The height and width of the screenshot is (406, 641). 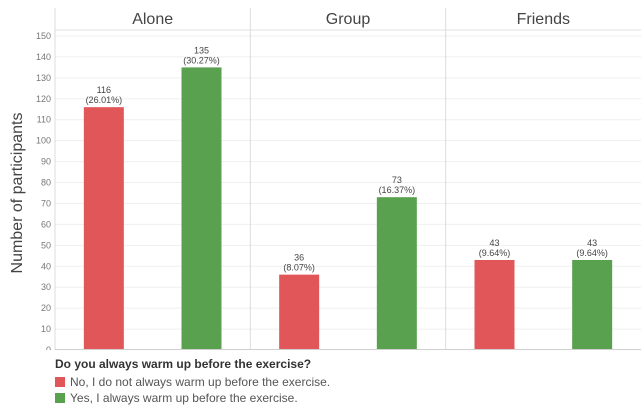 What do you see at coordinates (152, 19) in the screenshot?
I see `panel-title-alone: Alone` at bounding box center [152, 19].